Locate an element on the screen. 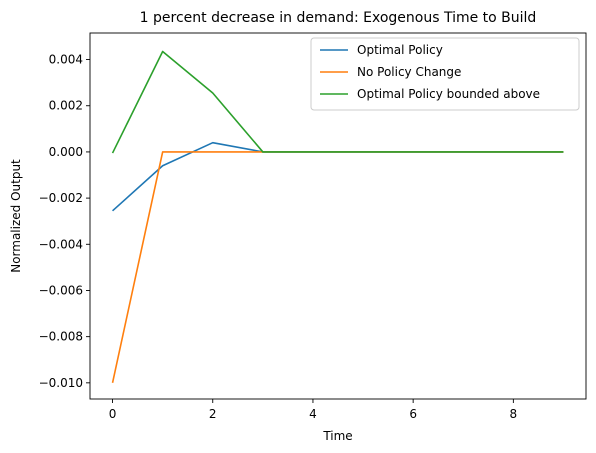  y-tick-label: −0.006 is located at coordinates (61, 290).